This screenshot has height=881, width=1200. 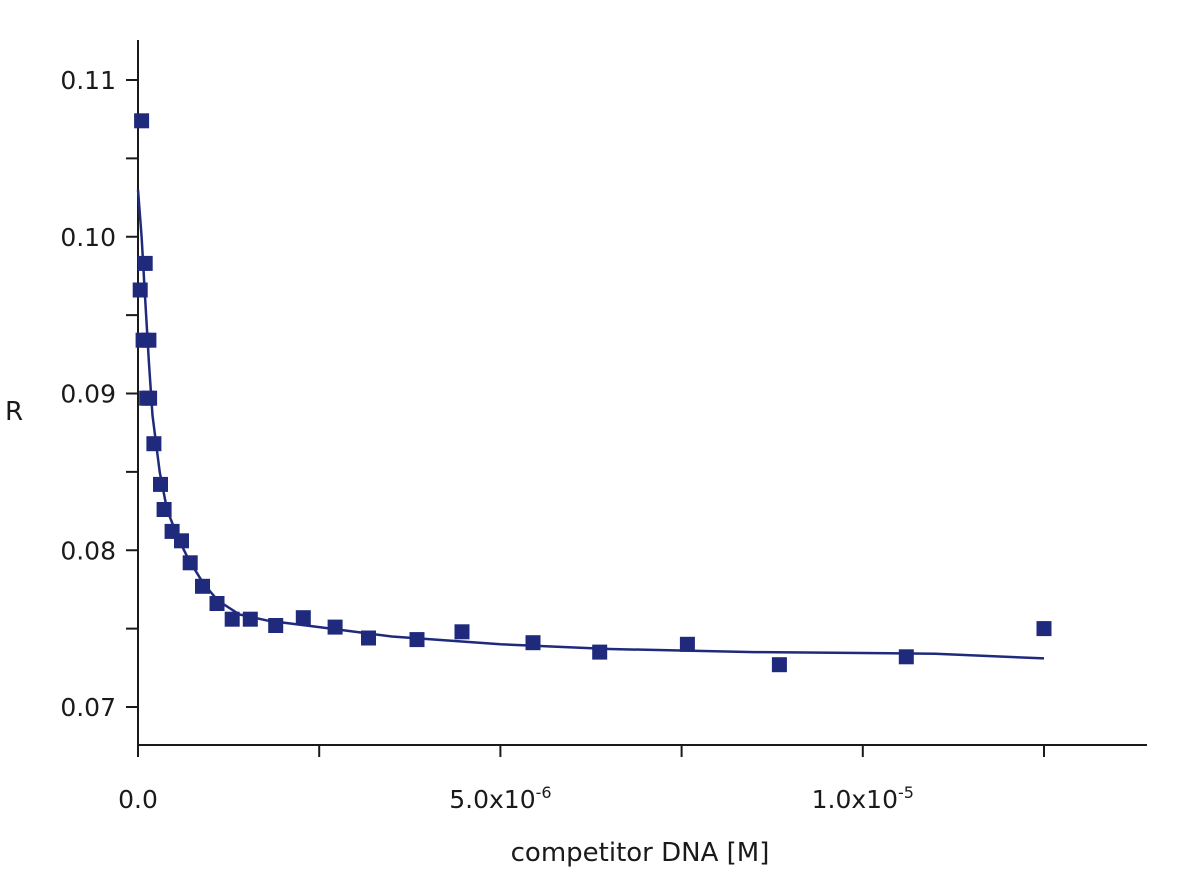 I want to click on x-tick-labels: 0.0 5.0x10⁻⁶ 1.0x10⁻⁵, so click(x=516, y=798).